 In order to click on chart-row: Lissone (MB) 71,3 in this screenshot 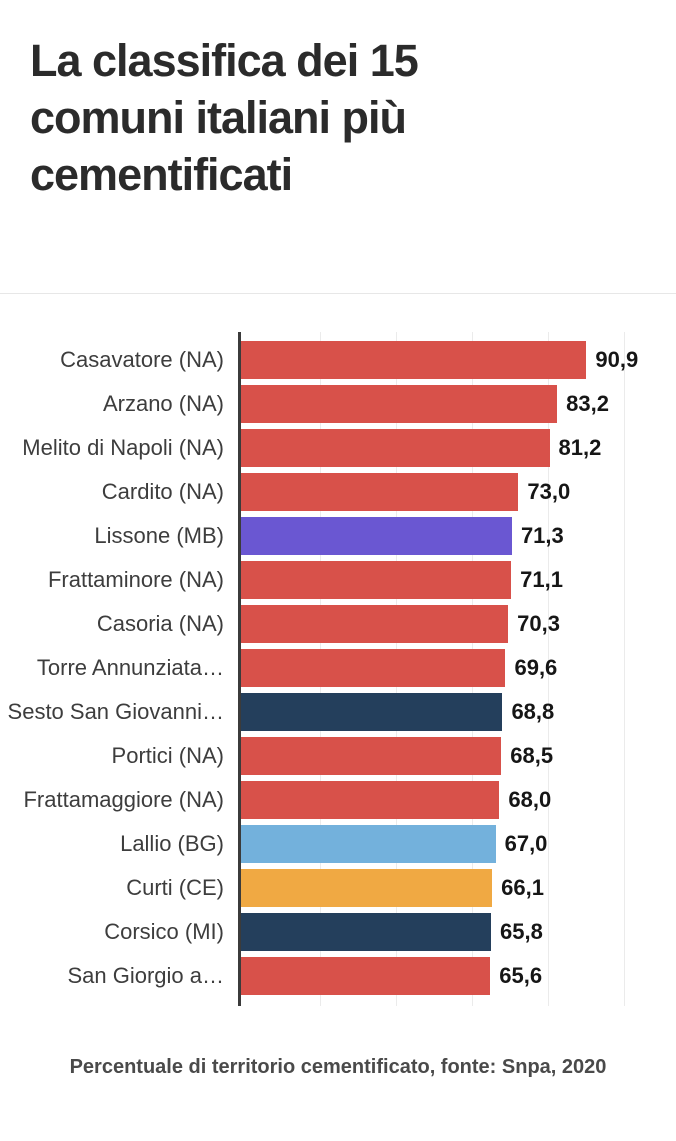, I will do `click(338, 536)`.